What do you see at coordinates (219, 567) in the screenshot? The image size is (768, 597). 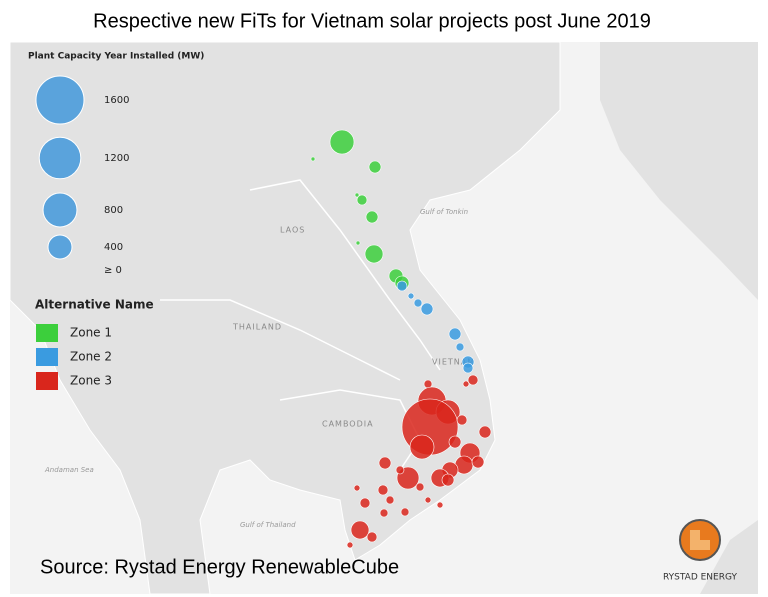 I see `source: Source: Rystad Energy RenewableCube` at bounding box center [219, 567].